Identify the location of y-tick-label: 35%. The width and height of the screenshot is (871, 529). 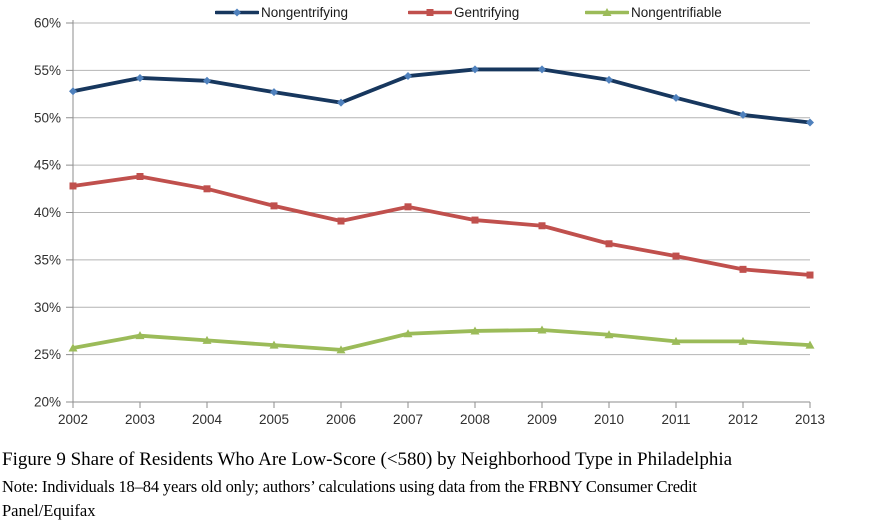
(47, 259).